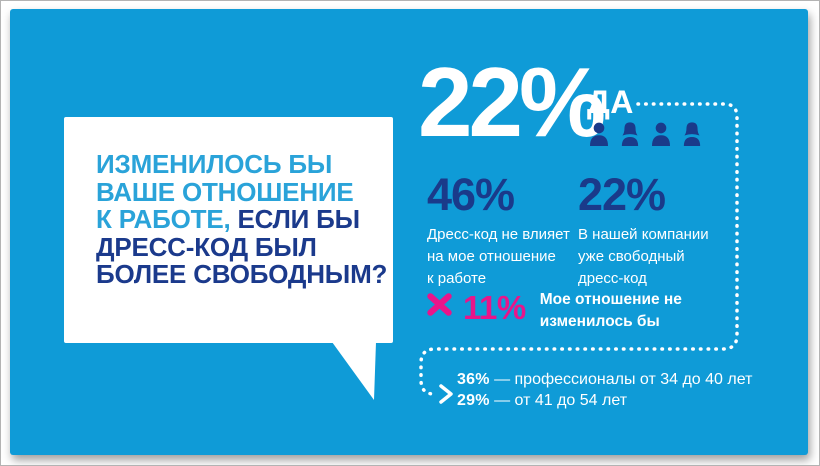 This screenshot has height=466, width=820. I want to click on bubble-tail, so click(354, 371).